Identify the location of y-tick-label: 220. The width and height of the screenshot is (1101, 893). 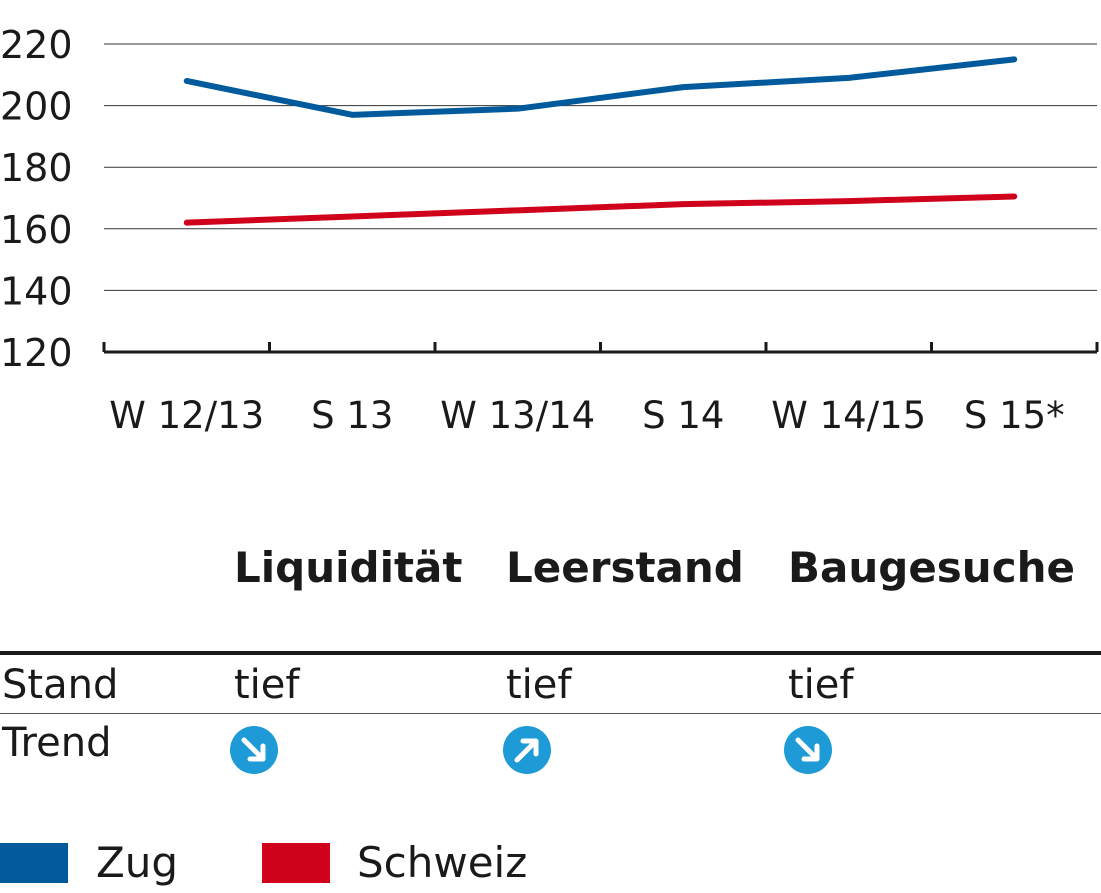
(36, 45).